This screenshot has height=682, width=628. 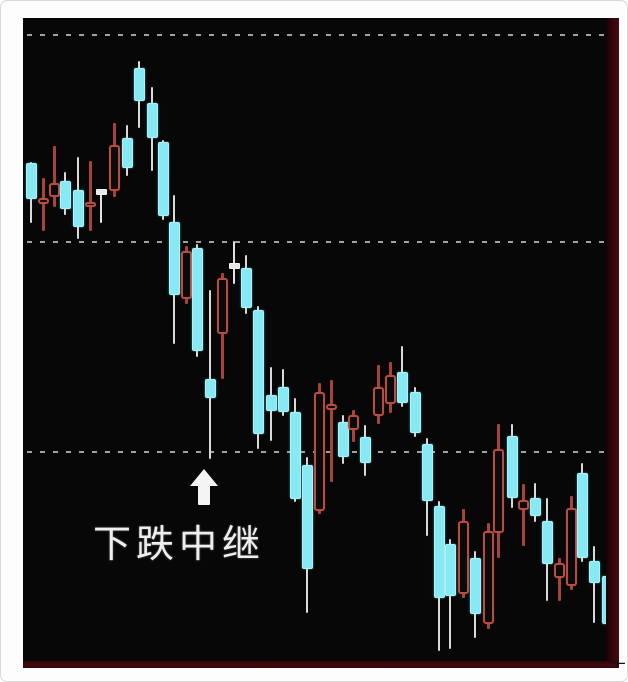 I want to click on panel-border-bottom, so click(x=321, y=664).